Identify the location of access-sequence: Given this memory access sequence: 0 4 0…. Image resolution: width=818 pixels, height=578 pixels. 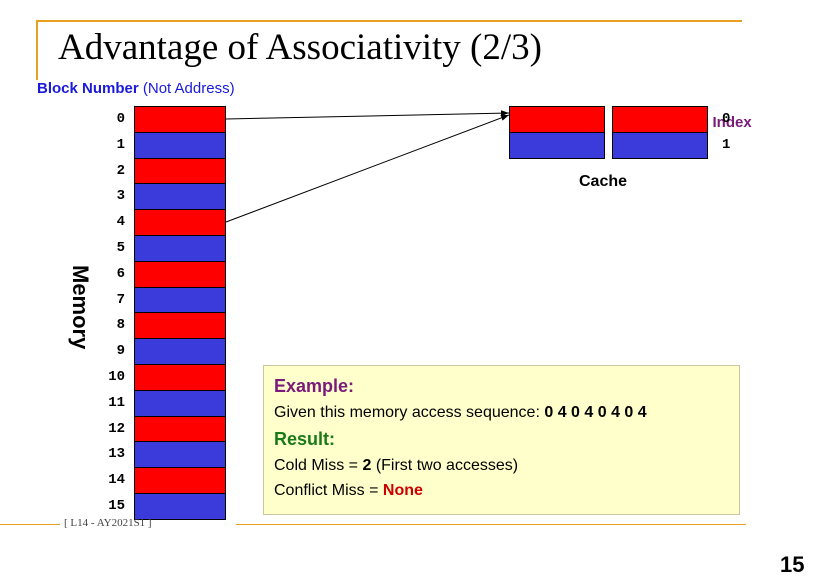
(501, 412).